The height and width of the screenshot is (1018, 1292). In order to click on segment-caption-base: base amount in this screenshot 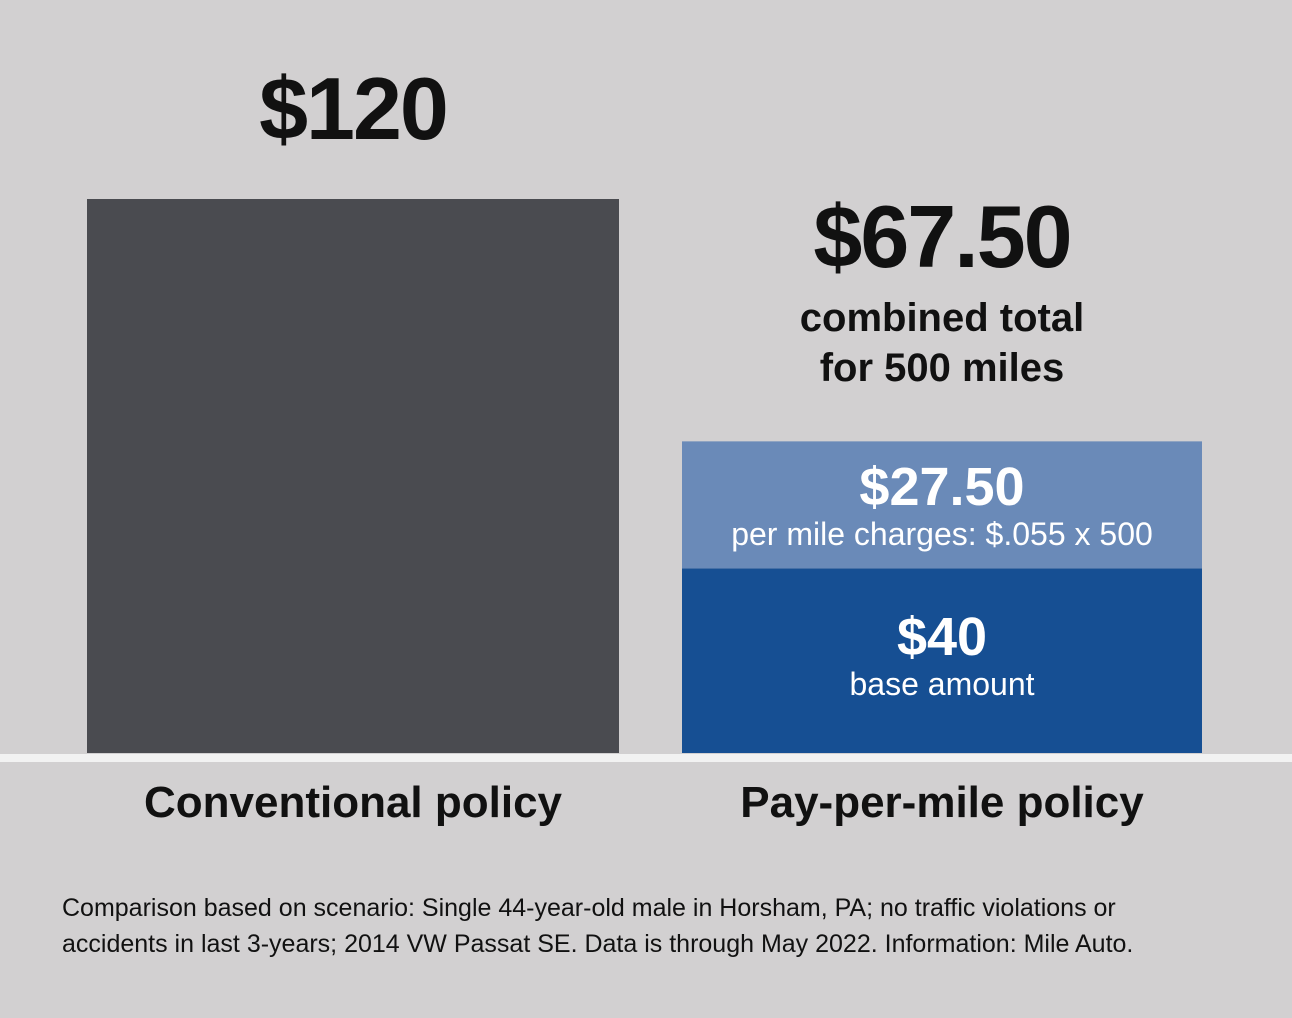, I will do `click(942, 684)`.